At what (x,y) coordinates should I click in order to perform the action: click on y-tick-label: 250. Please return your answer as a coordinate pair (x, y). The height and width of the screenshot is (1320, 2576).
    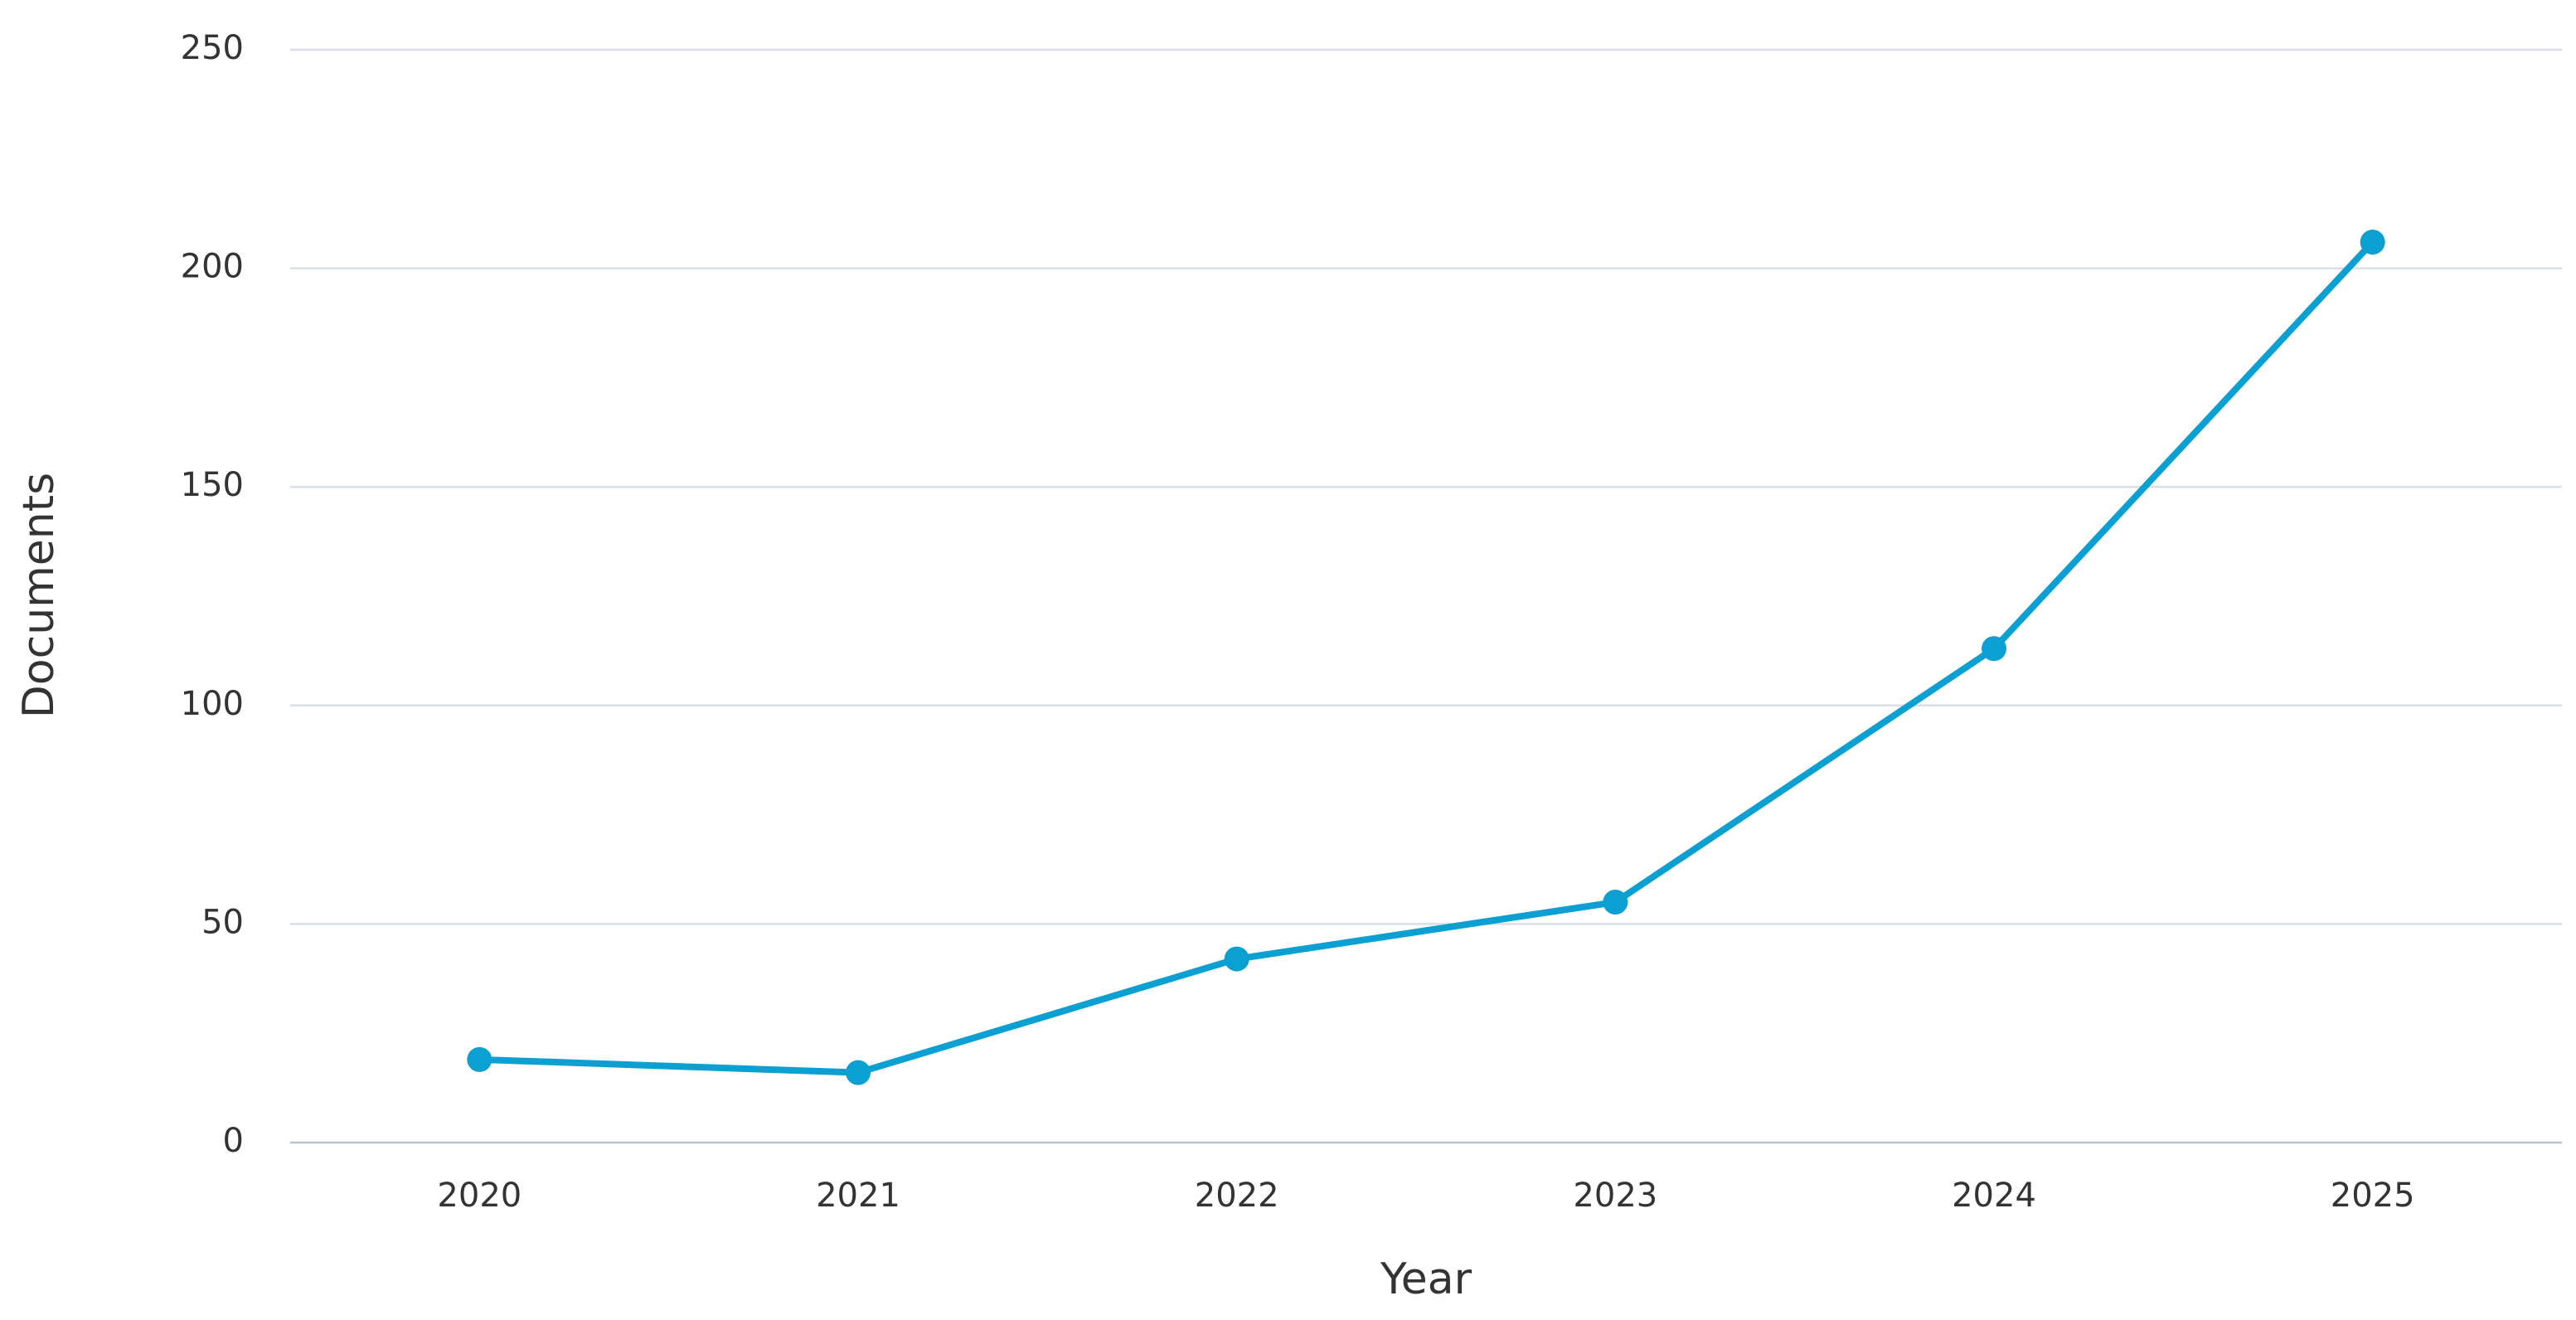
    Looking at the image, I should click on (212, 48).